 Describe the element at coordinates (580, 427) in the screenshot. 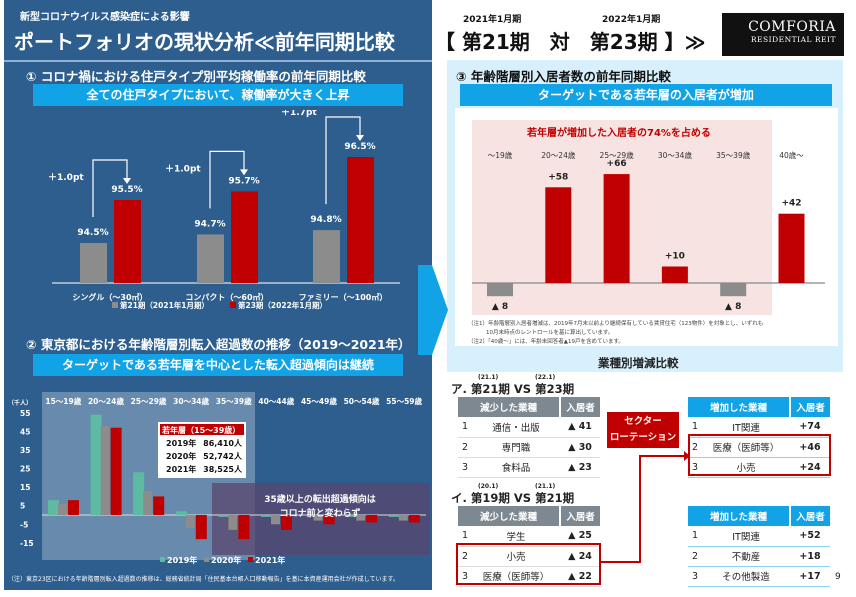

I see `resident-change: ▲ 41` at that location.